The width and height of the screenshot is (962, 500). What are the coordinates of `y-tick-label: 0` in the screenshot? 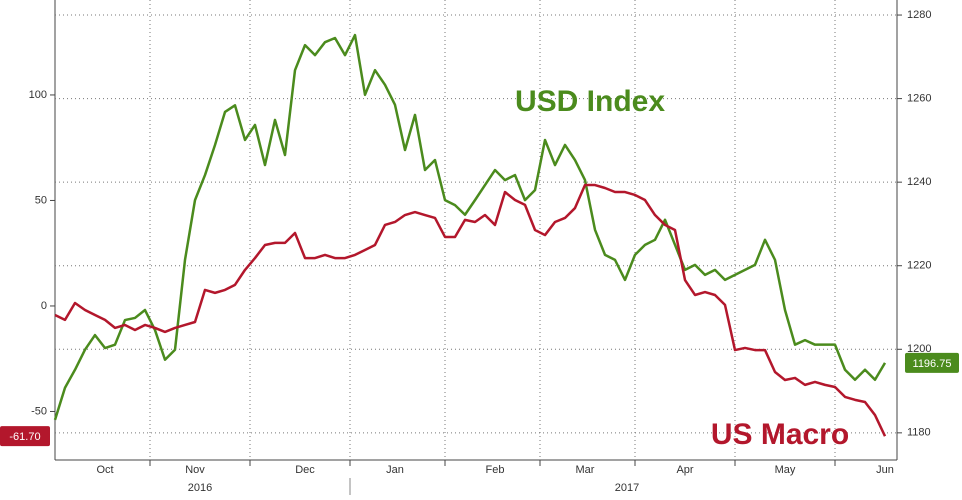 It's located at (44, 306).